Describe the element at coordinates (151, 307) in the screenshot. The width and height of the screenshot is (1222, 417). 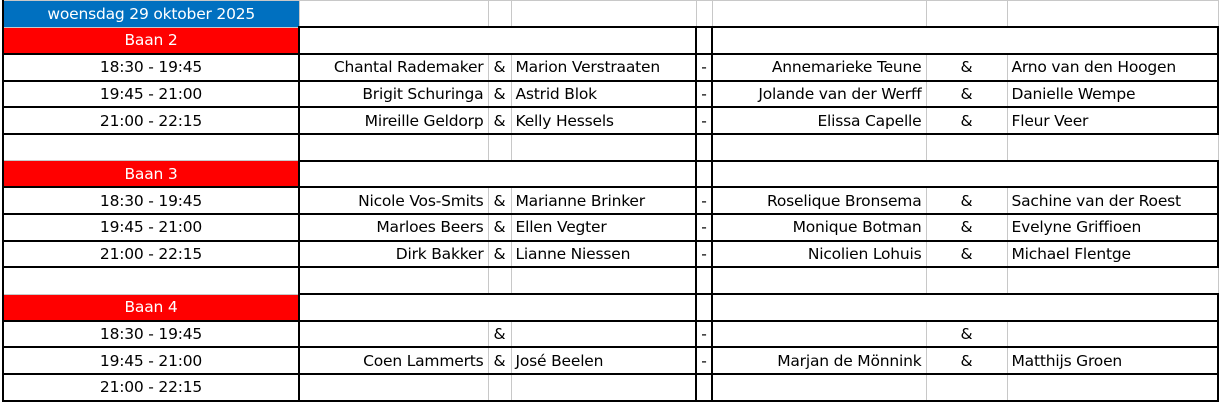
I see `court-name: Baan 4` at that location.